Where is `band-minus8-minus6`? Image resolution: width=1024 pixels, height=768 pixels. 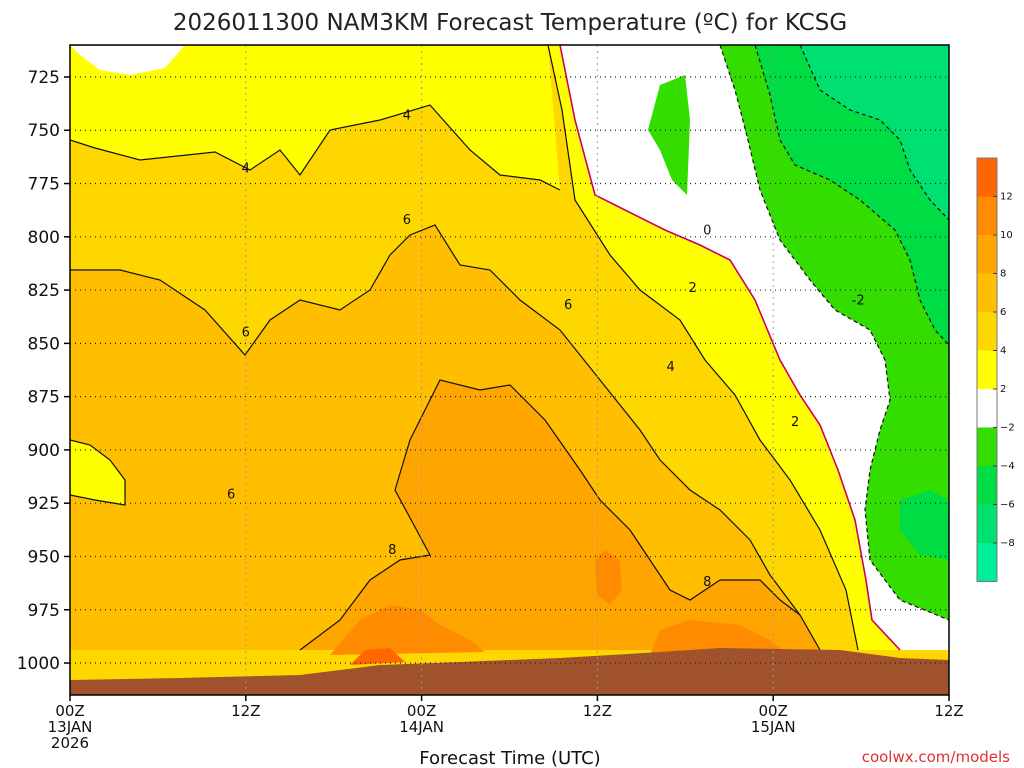
band-minus8-minus6 is located at coordinates (874, 132).